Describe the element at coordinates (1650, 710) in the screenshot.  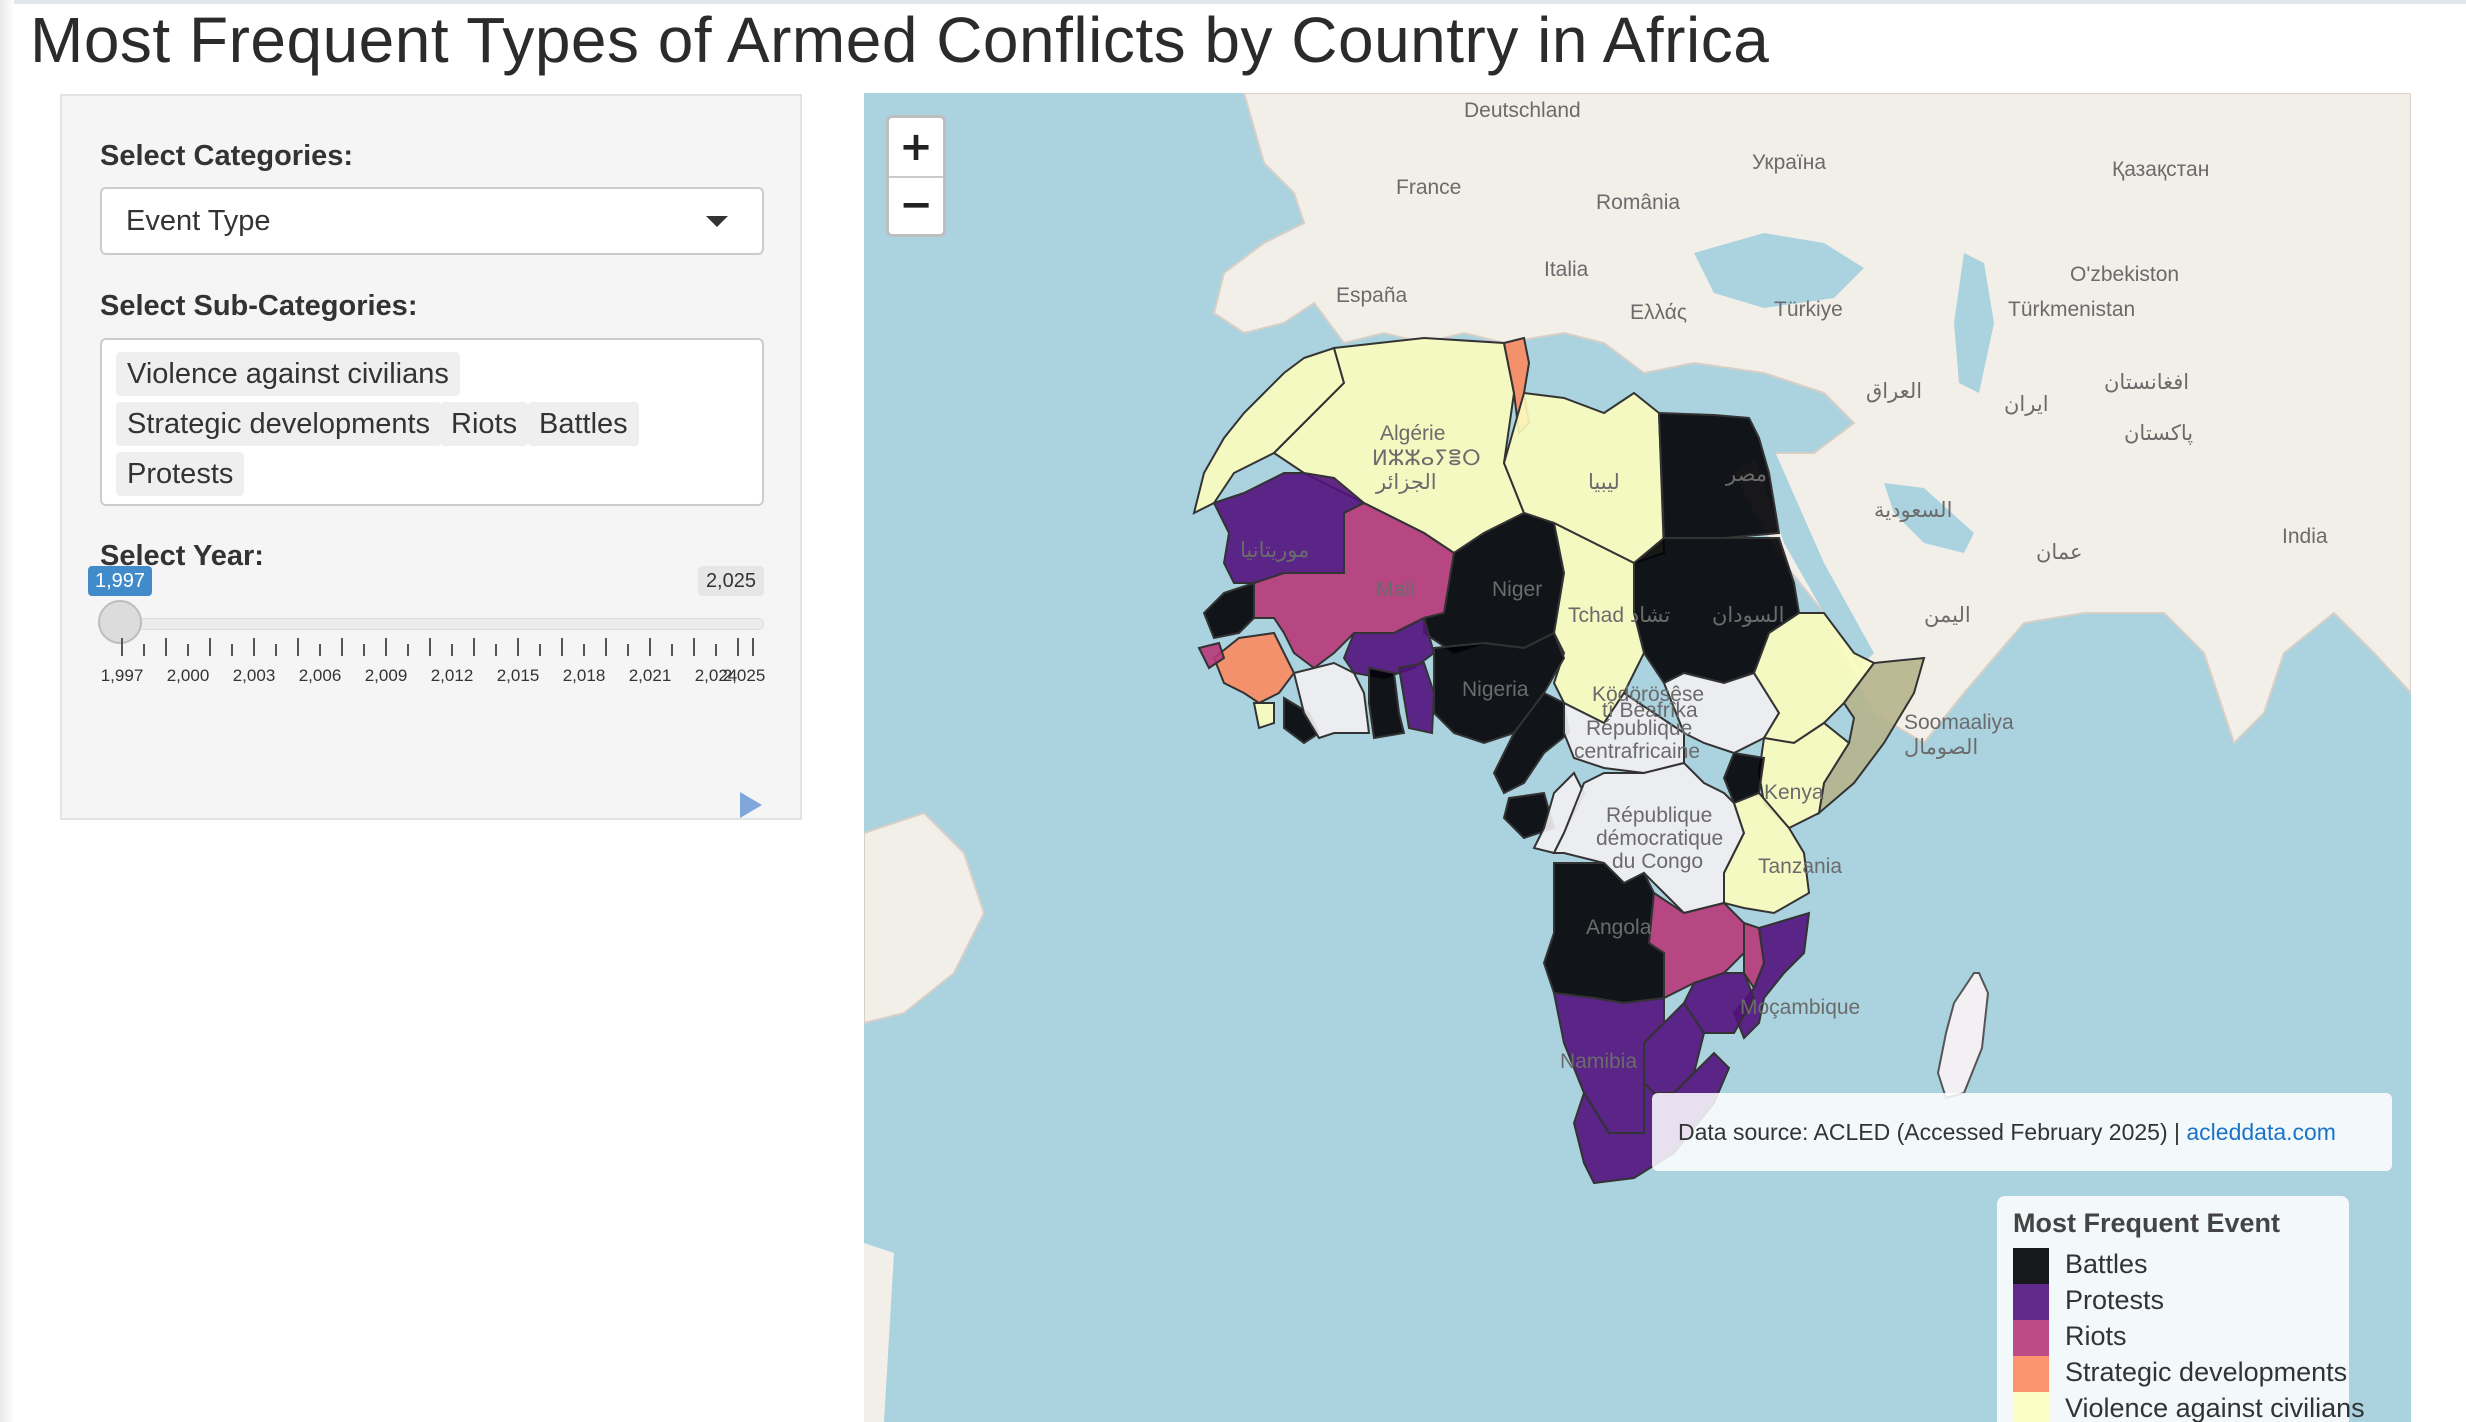
I see `place-label: tî Bêafrîka` at that location.